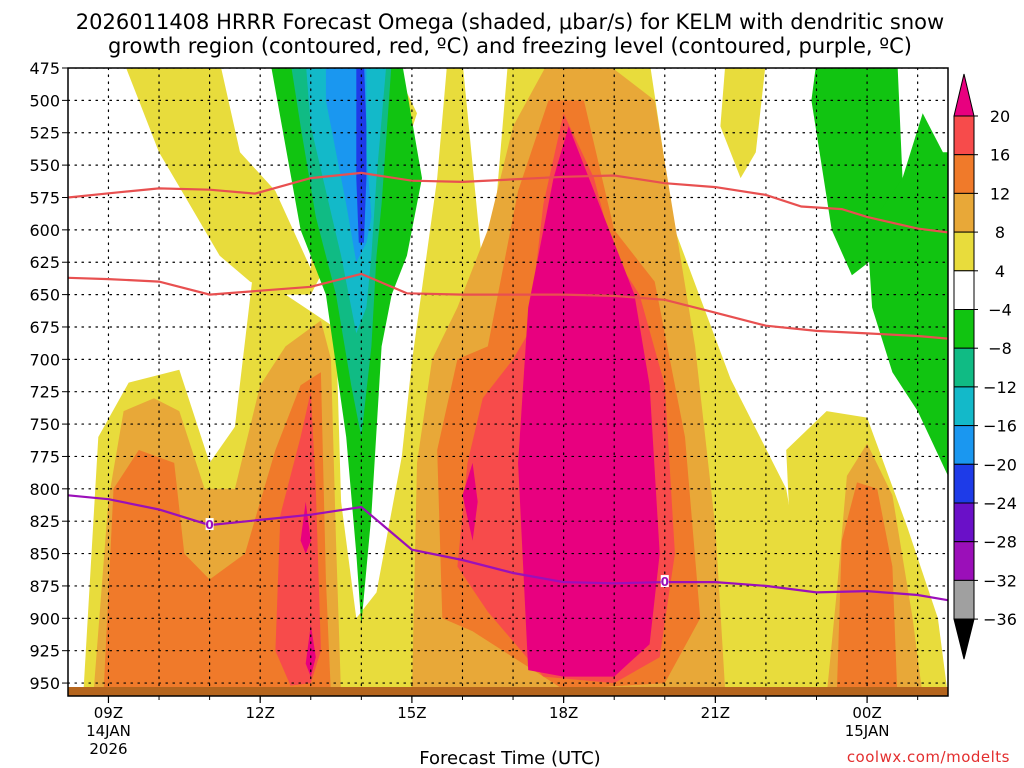 This screenshot has height=768, width=1024. What do you see at coordinates (44, 327) in the screenshot?
I see `y-tick-label: 675` at bounding box center [44, 327].